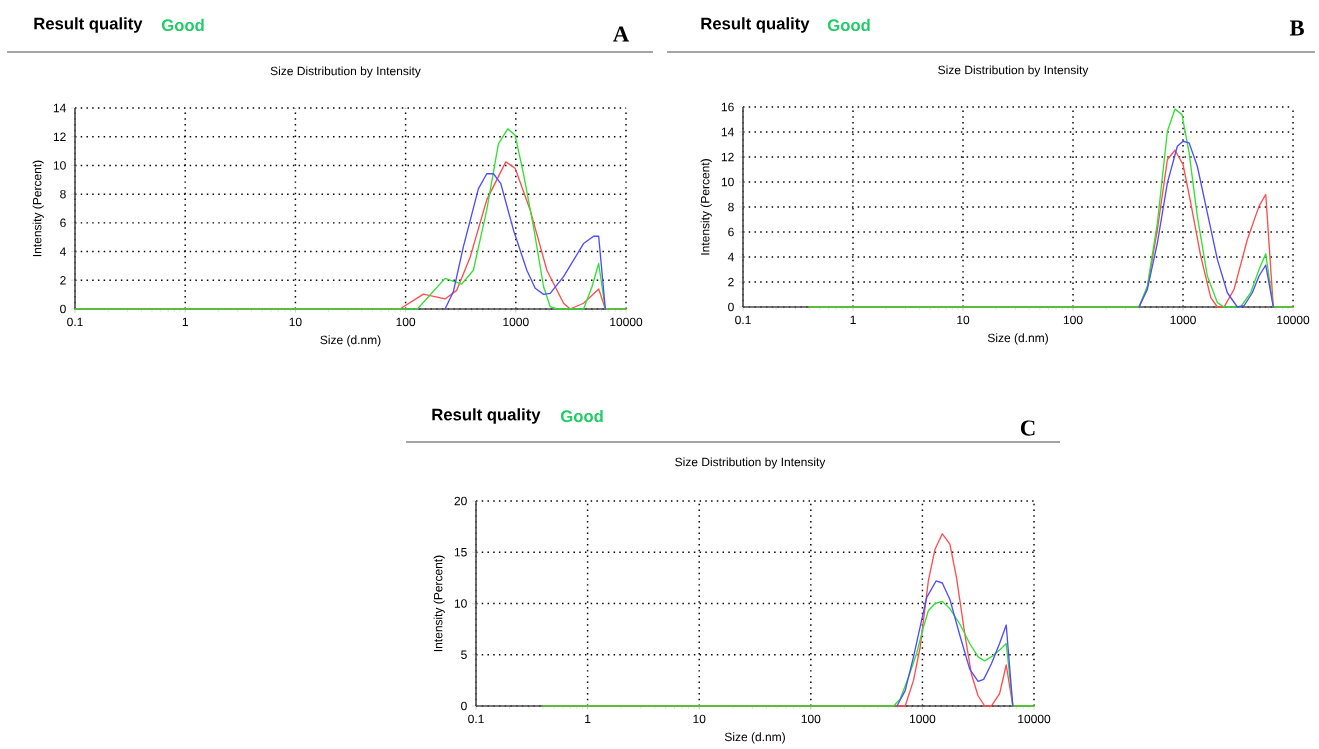 The height and width of the screenshot is (749, 1319). What do you see at coordinates (1027, 428) in the screenshot?
I see `text: C` at bounding box center [1027, 428].